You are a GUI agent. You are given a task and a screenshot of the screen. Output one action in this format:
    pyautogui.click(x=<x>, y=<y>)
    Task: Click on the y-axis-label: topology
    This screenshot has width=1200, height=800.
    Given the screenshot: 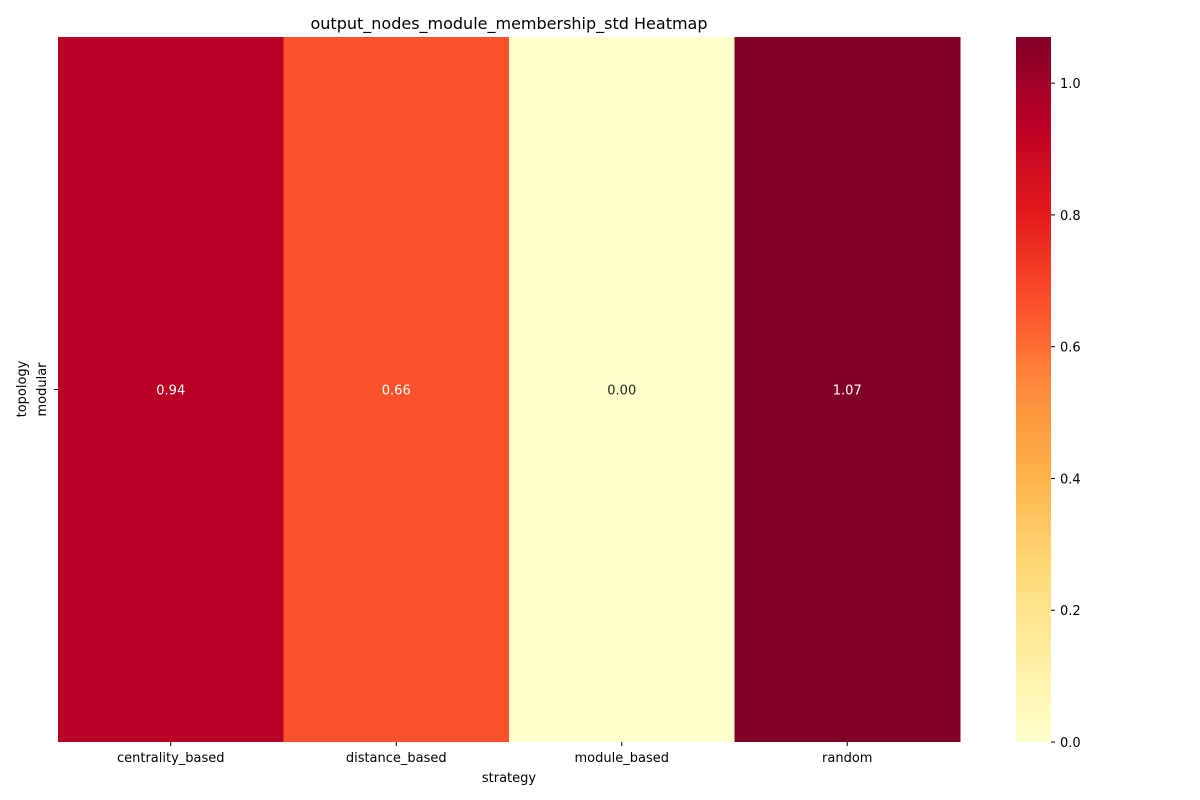 What is the action you would take?
    pyautogui.click(x=22, y=388)
    